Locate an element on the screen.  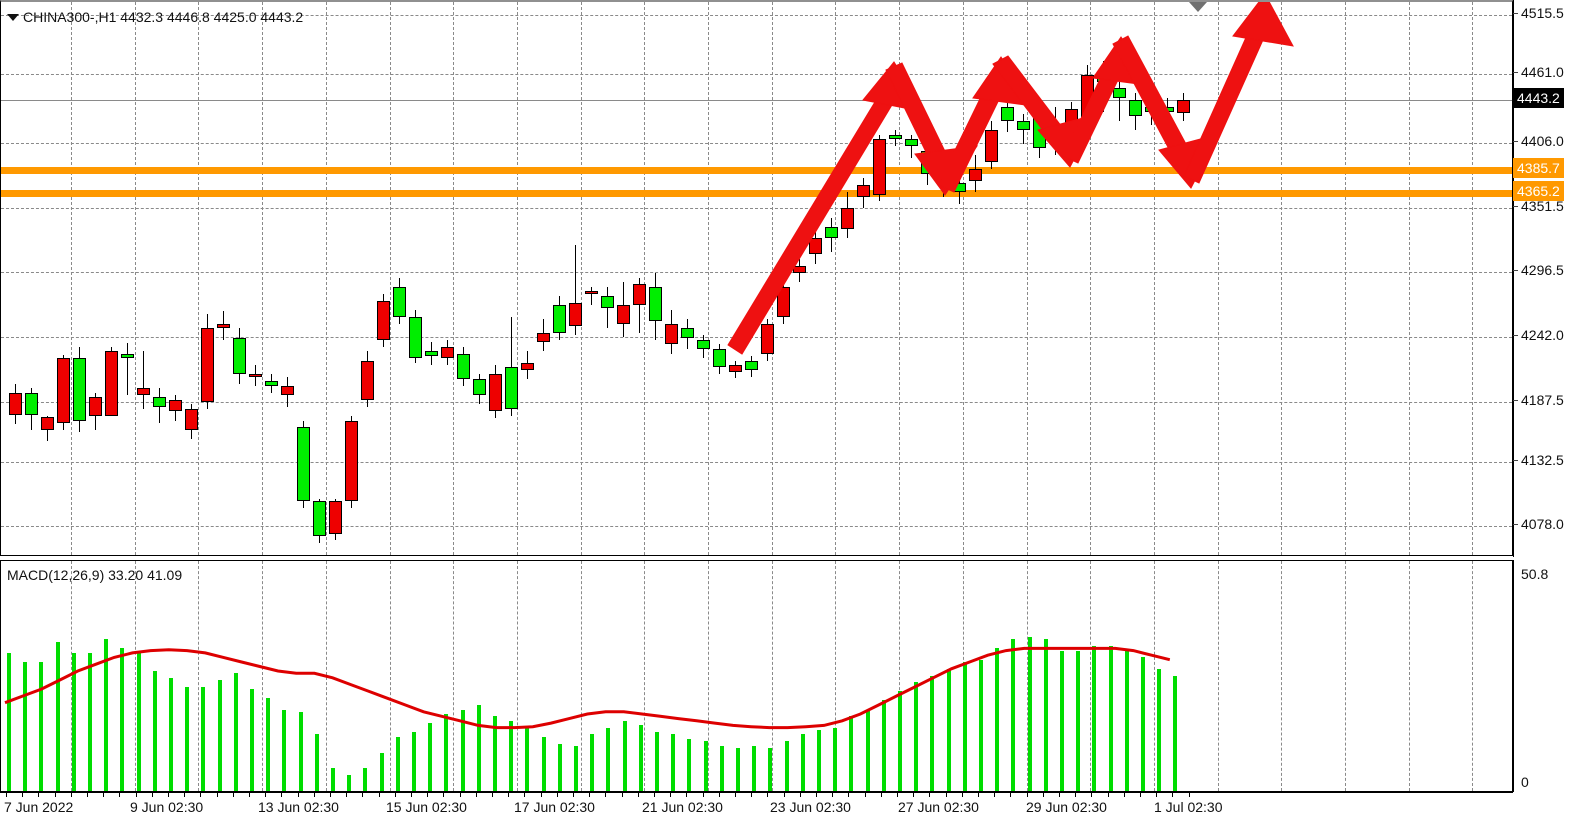
vertical-gridline is located at coordinates (199, 278).